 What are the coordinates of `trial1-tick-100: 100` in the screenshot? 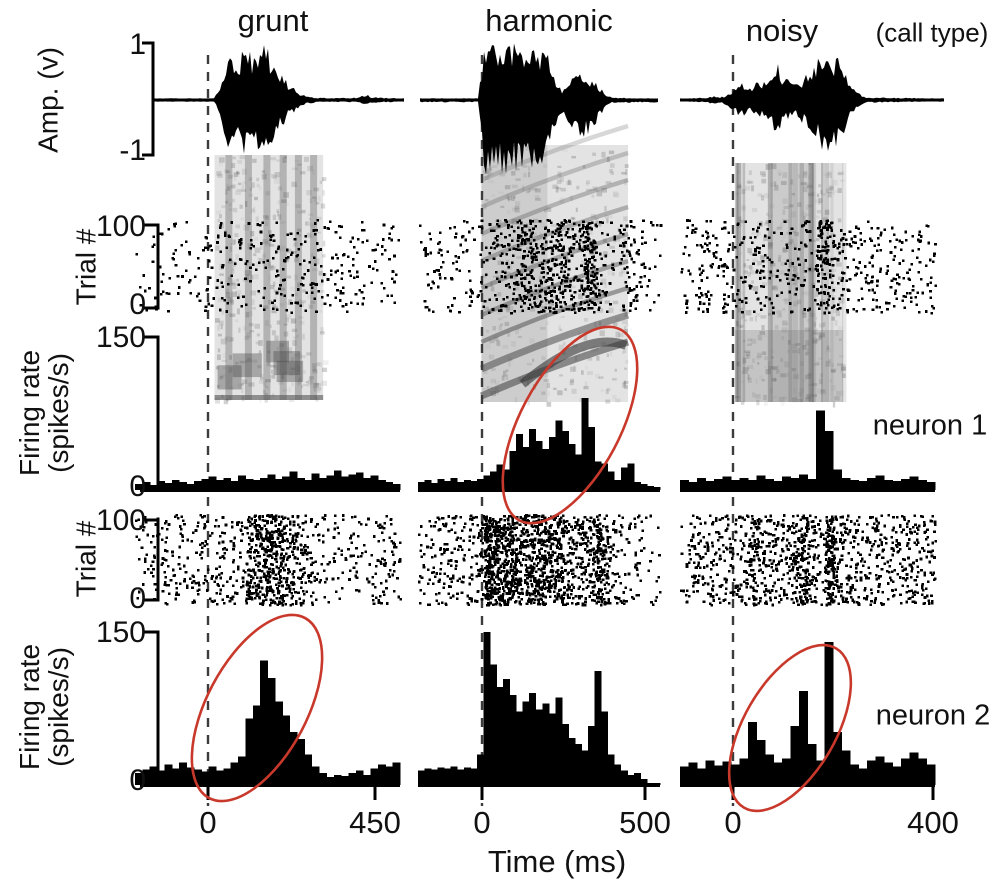 It's located at (120, 226).